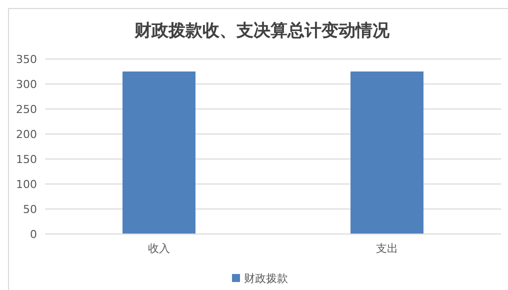 This screenshot has height=290, width=508. I want to click on y-tick-label: 350, so click(26, 59).